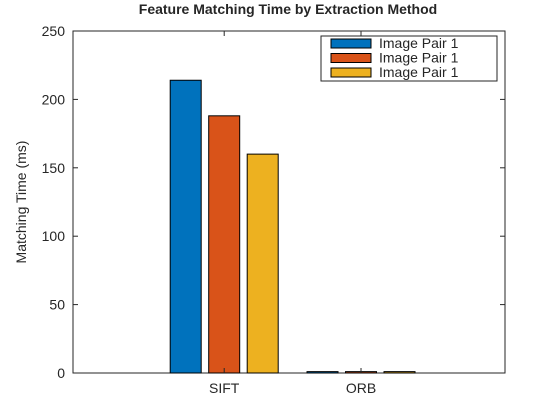 The width and height of the screenshot is (560, 420). I want to click on y-axis-label: Matching Time (ms), so click(21, 202).